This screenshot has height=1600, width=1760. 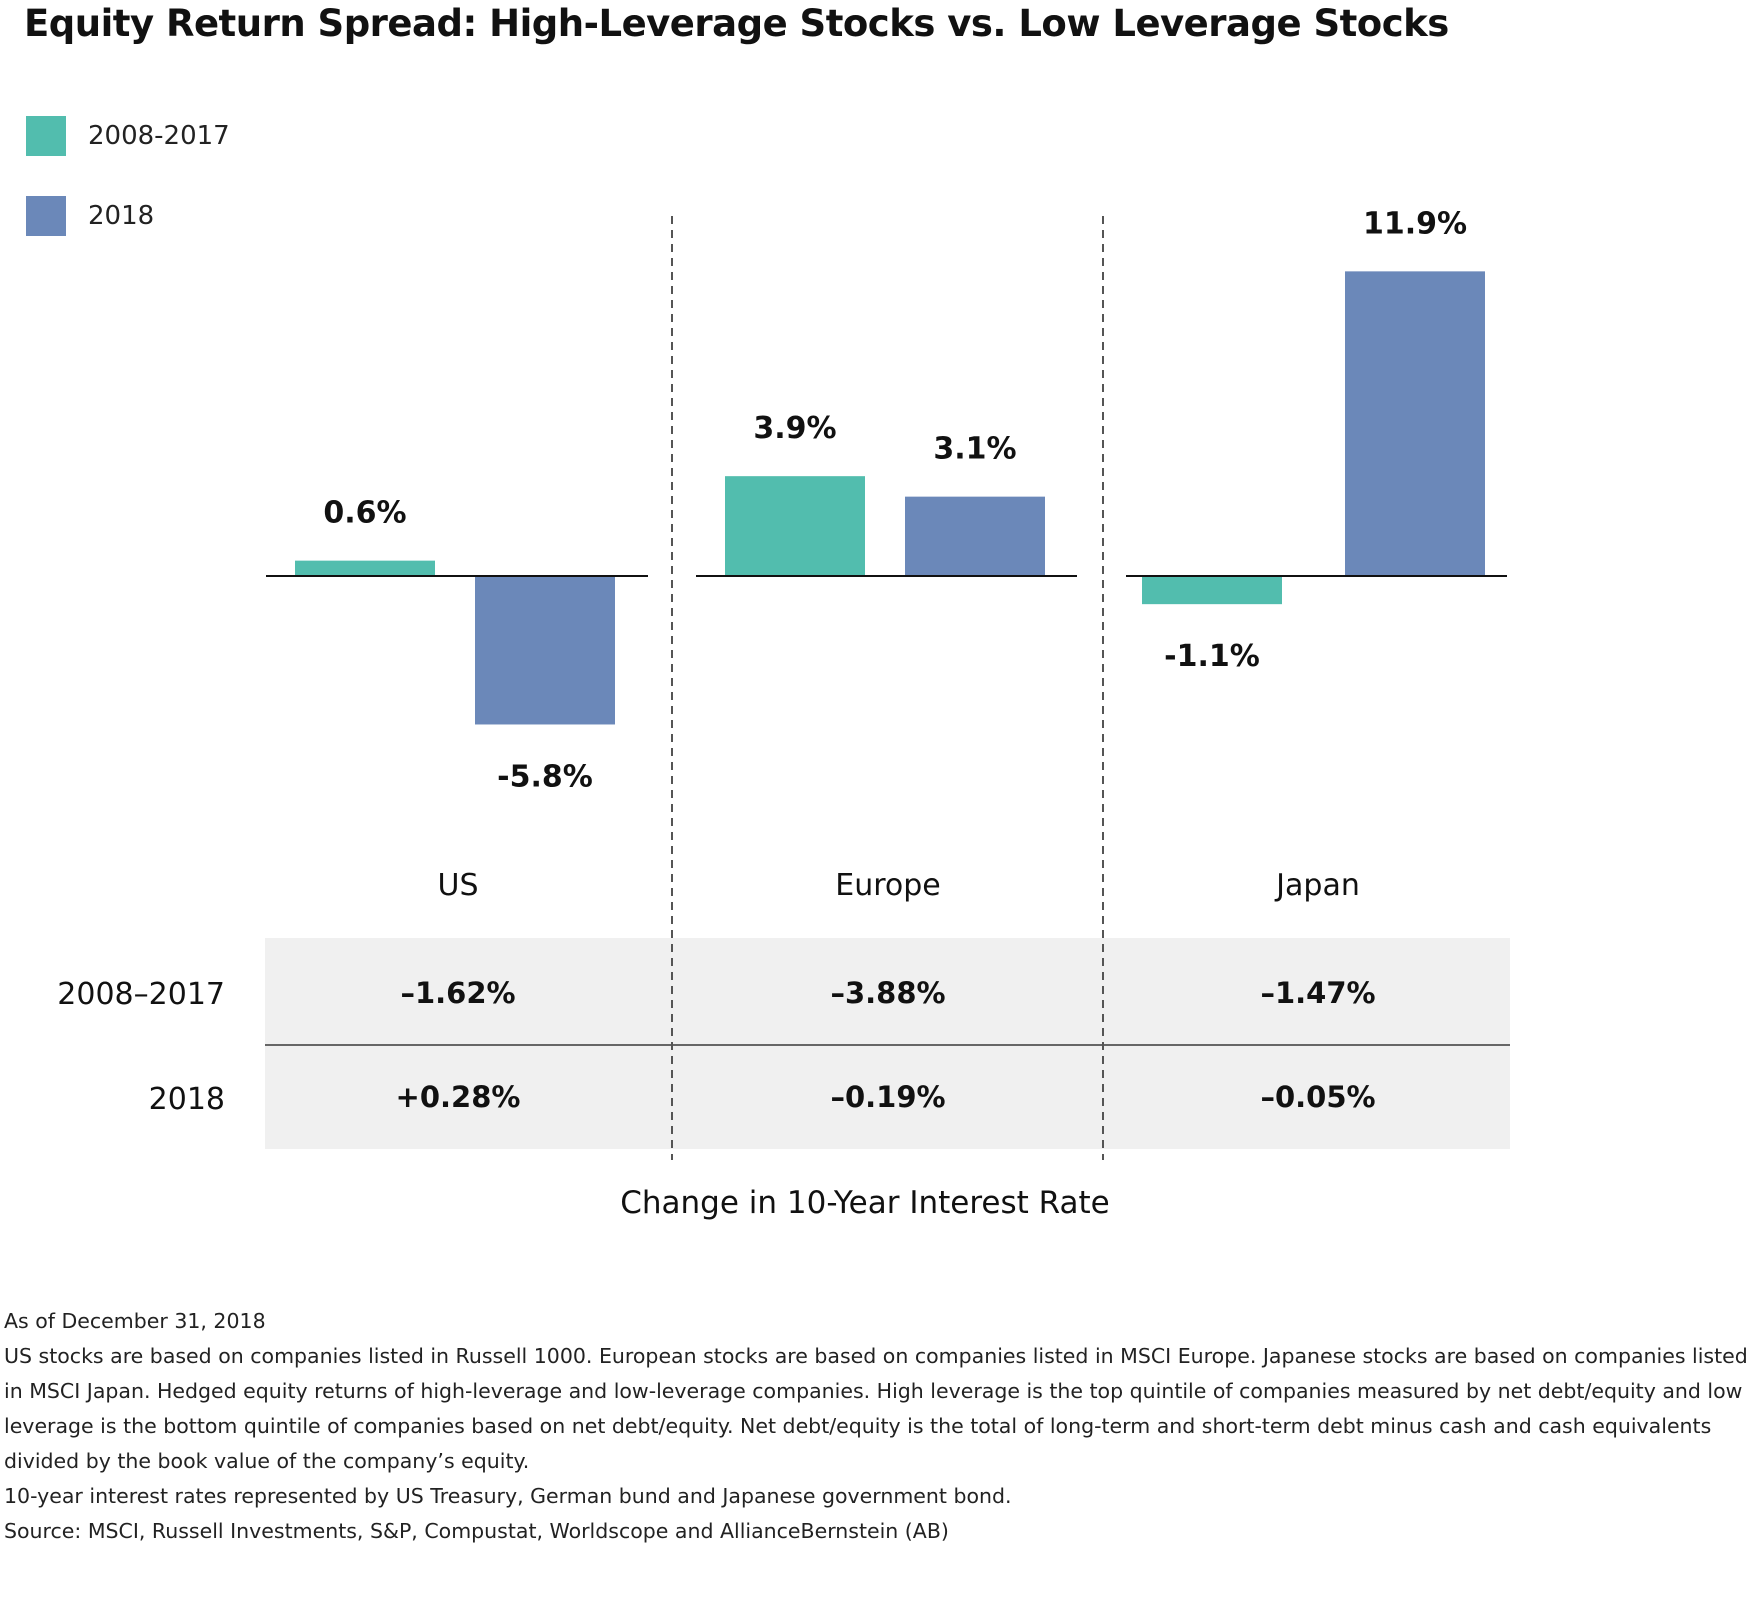 I want to click on table-cell: +0.28%, so click(x=458, y=1097).